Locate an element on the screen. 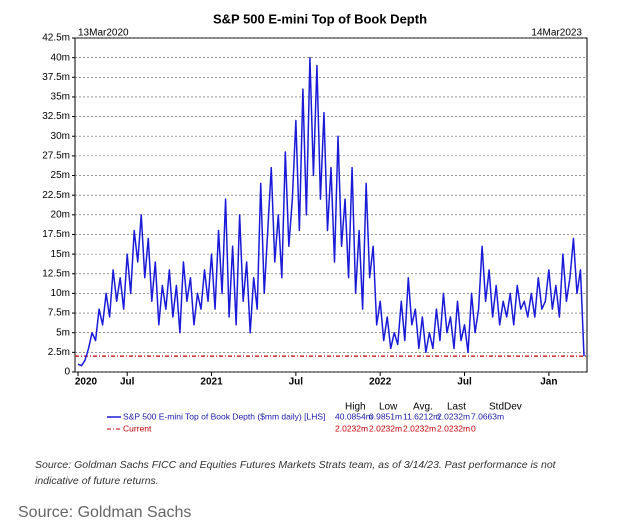 This screenshot has width=635, height=526. y-tick-label: 32.5m is located at coordinates (56, 116).